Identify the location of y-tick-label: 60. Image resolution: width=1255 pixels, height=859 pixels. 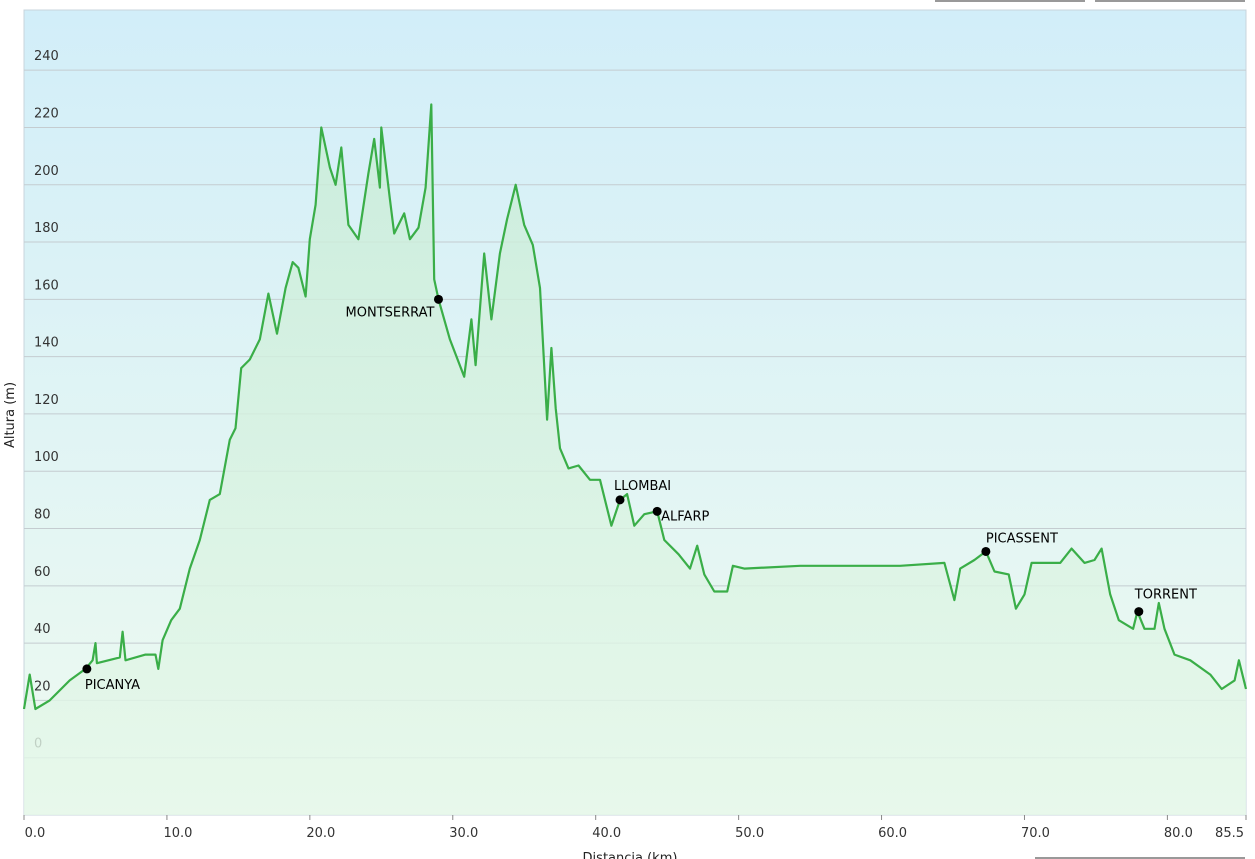
(42, 572).